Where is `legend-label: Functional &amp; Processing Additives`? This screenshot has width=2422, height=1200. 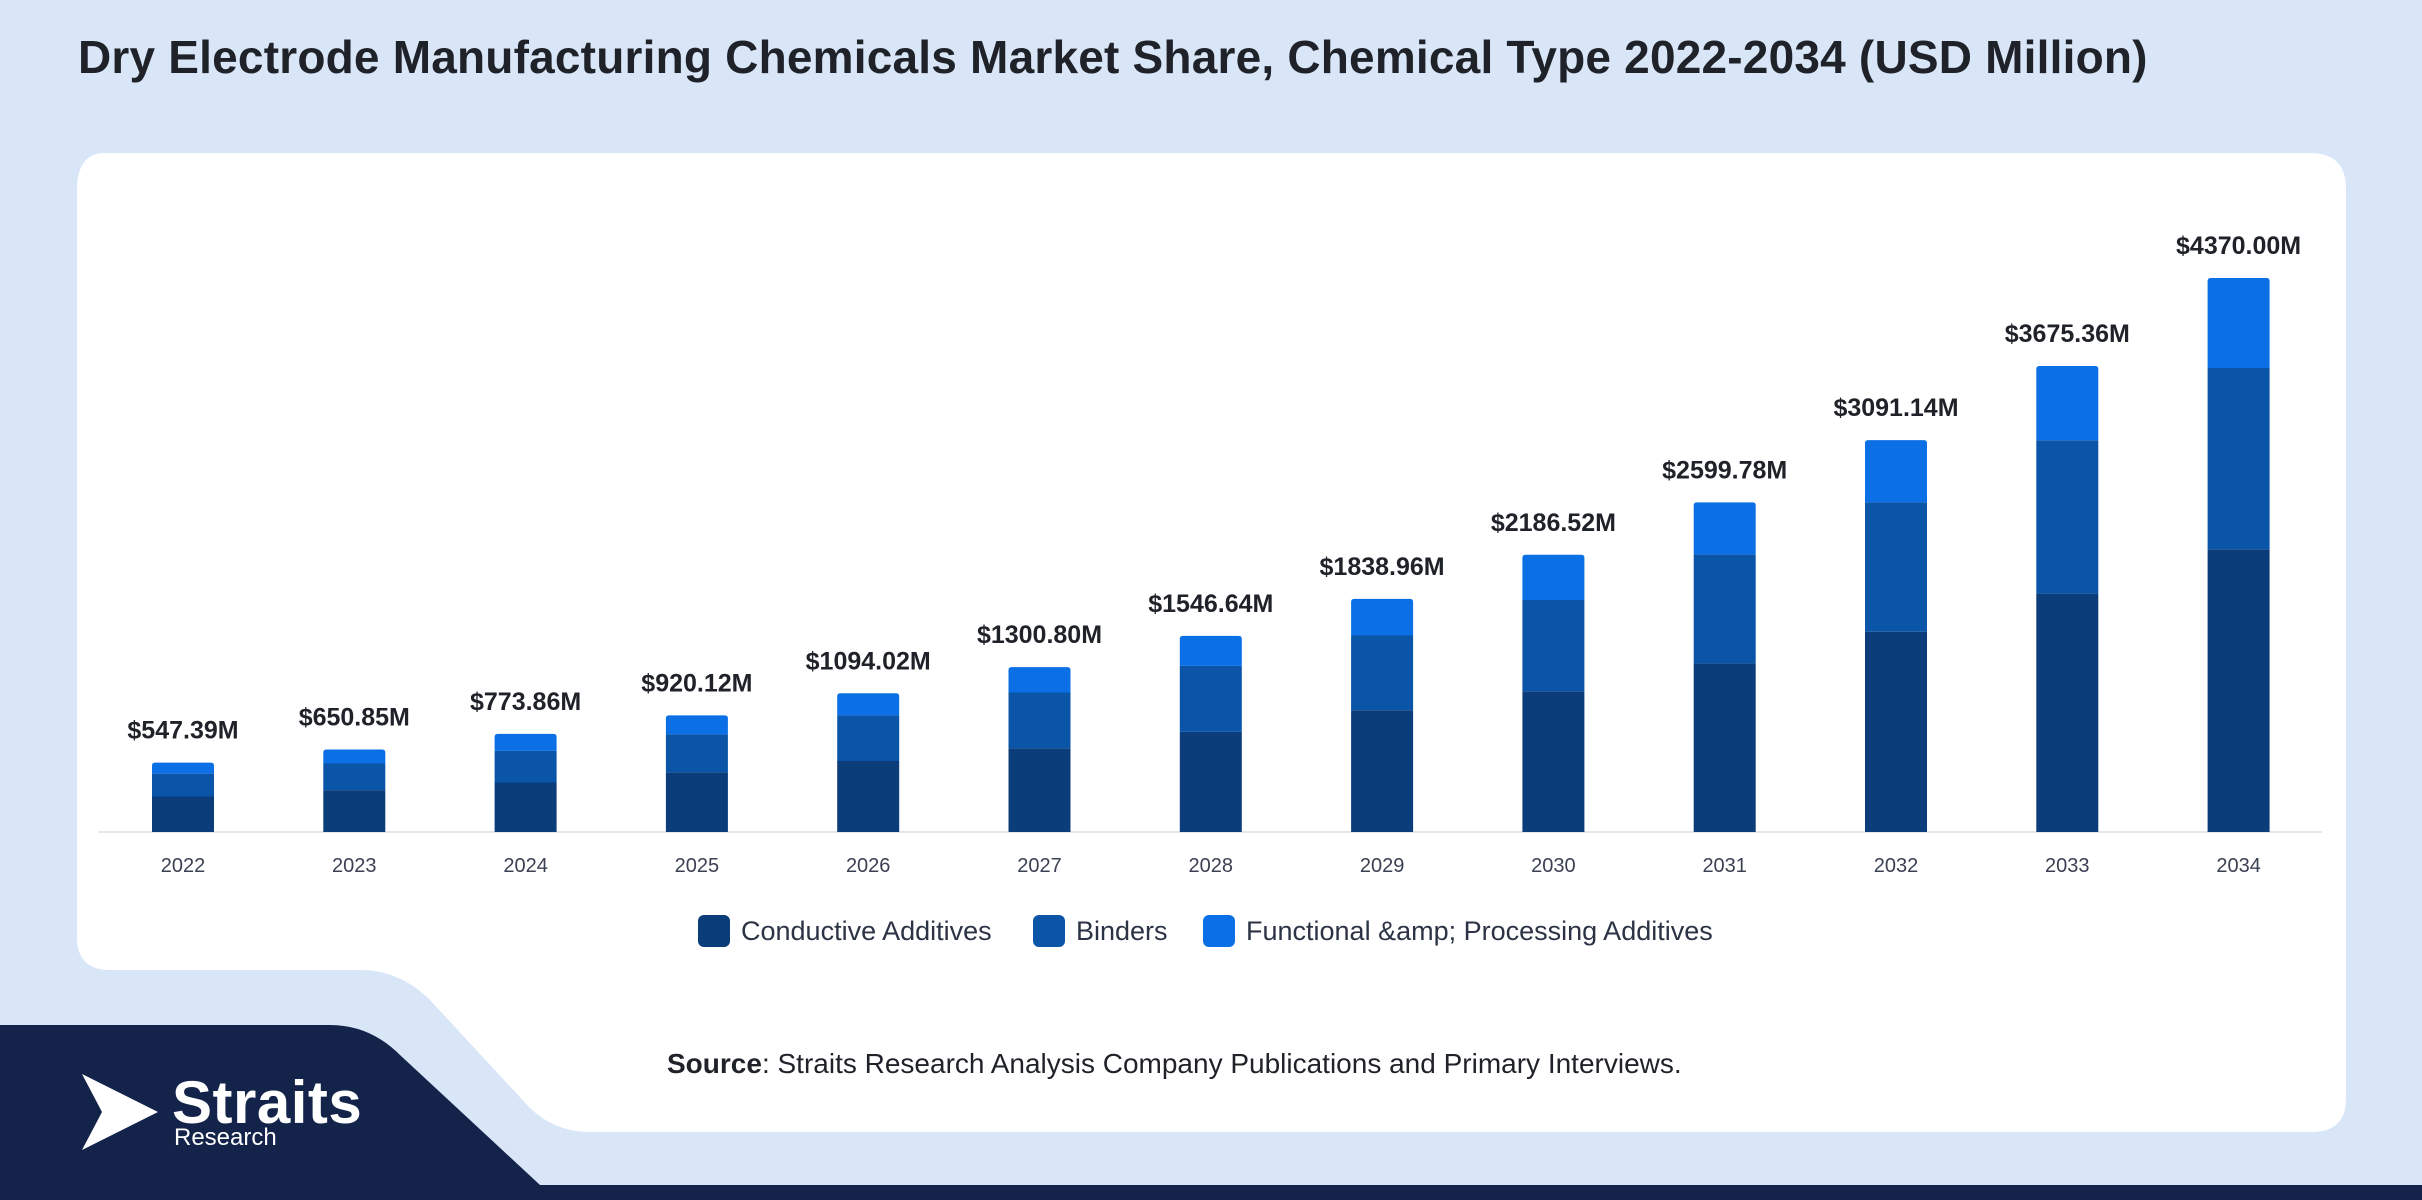
legend-label: Functional &amp; Processing Additives is located at coordinates (1479, 931).